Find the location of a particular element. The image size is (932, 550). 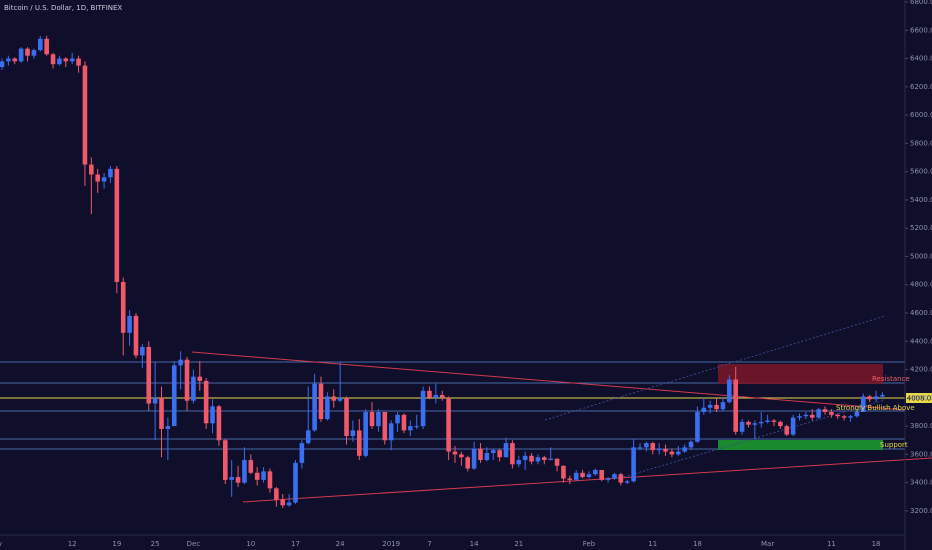

x-tick-label: 19 is located at coordinates (116, 544).